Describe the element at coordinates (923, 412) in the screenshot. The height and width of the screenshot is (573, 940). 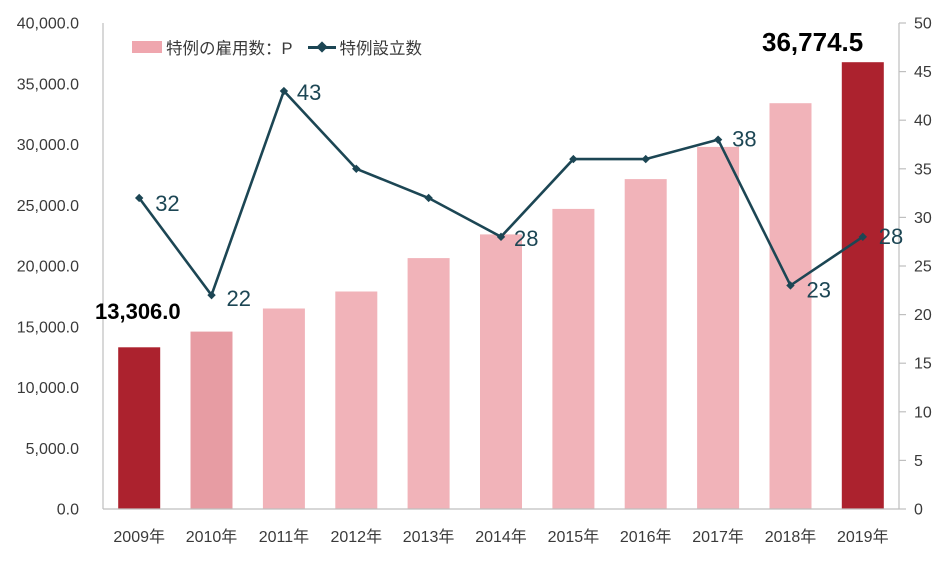
I see `y-axis-right-tick-label: 10` at that location.